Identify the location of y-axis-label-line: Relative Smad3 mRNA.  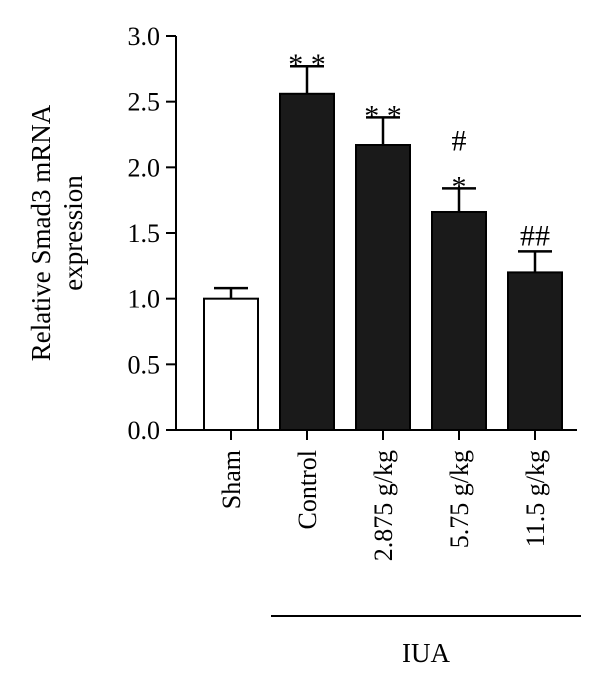
(41, 232).